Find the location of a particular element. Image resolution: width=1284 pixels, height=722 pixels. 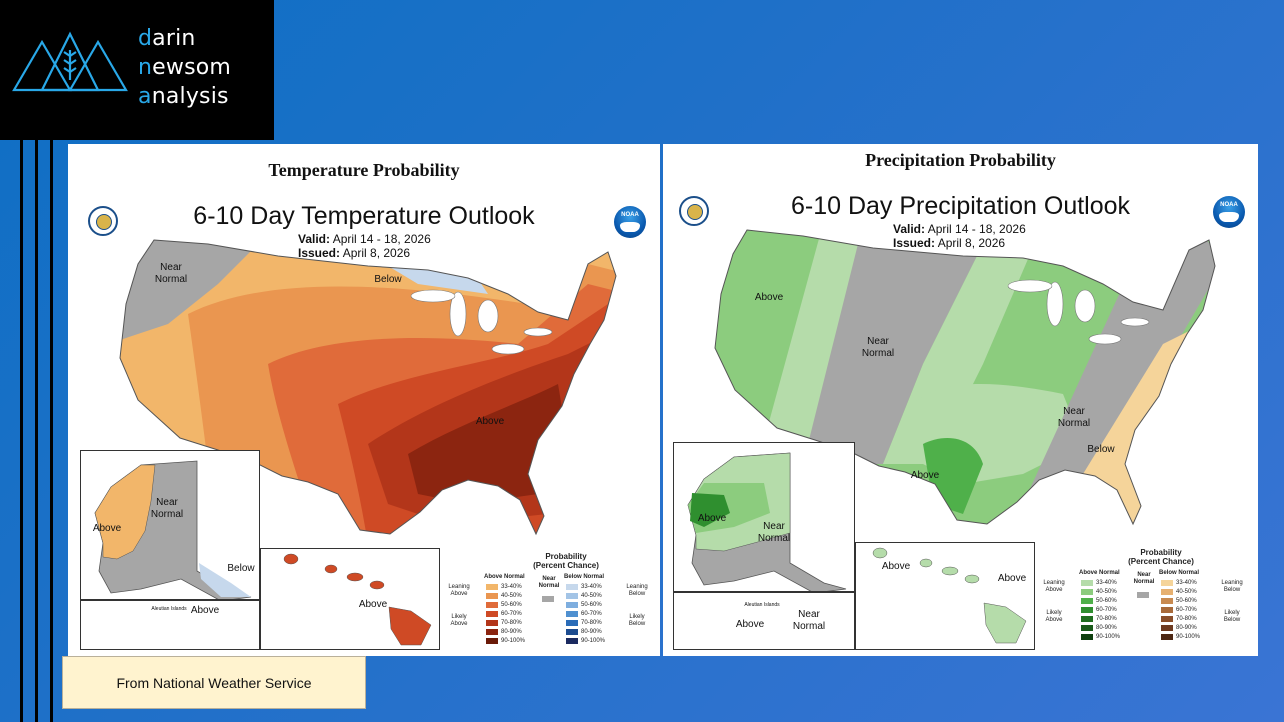

mountain-logo-icon is located at coordinates (70, 61).